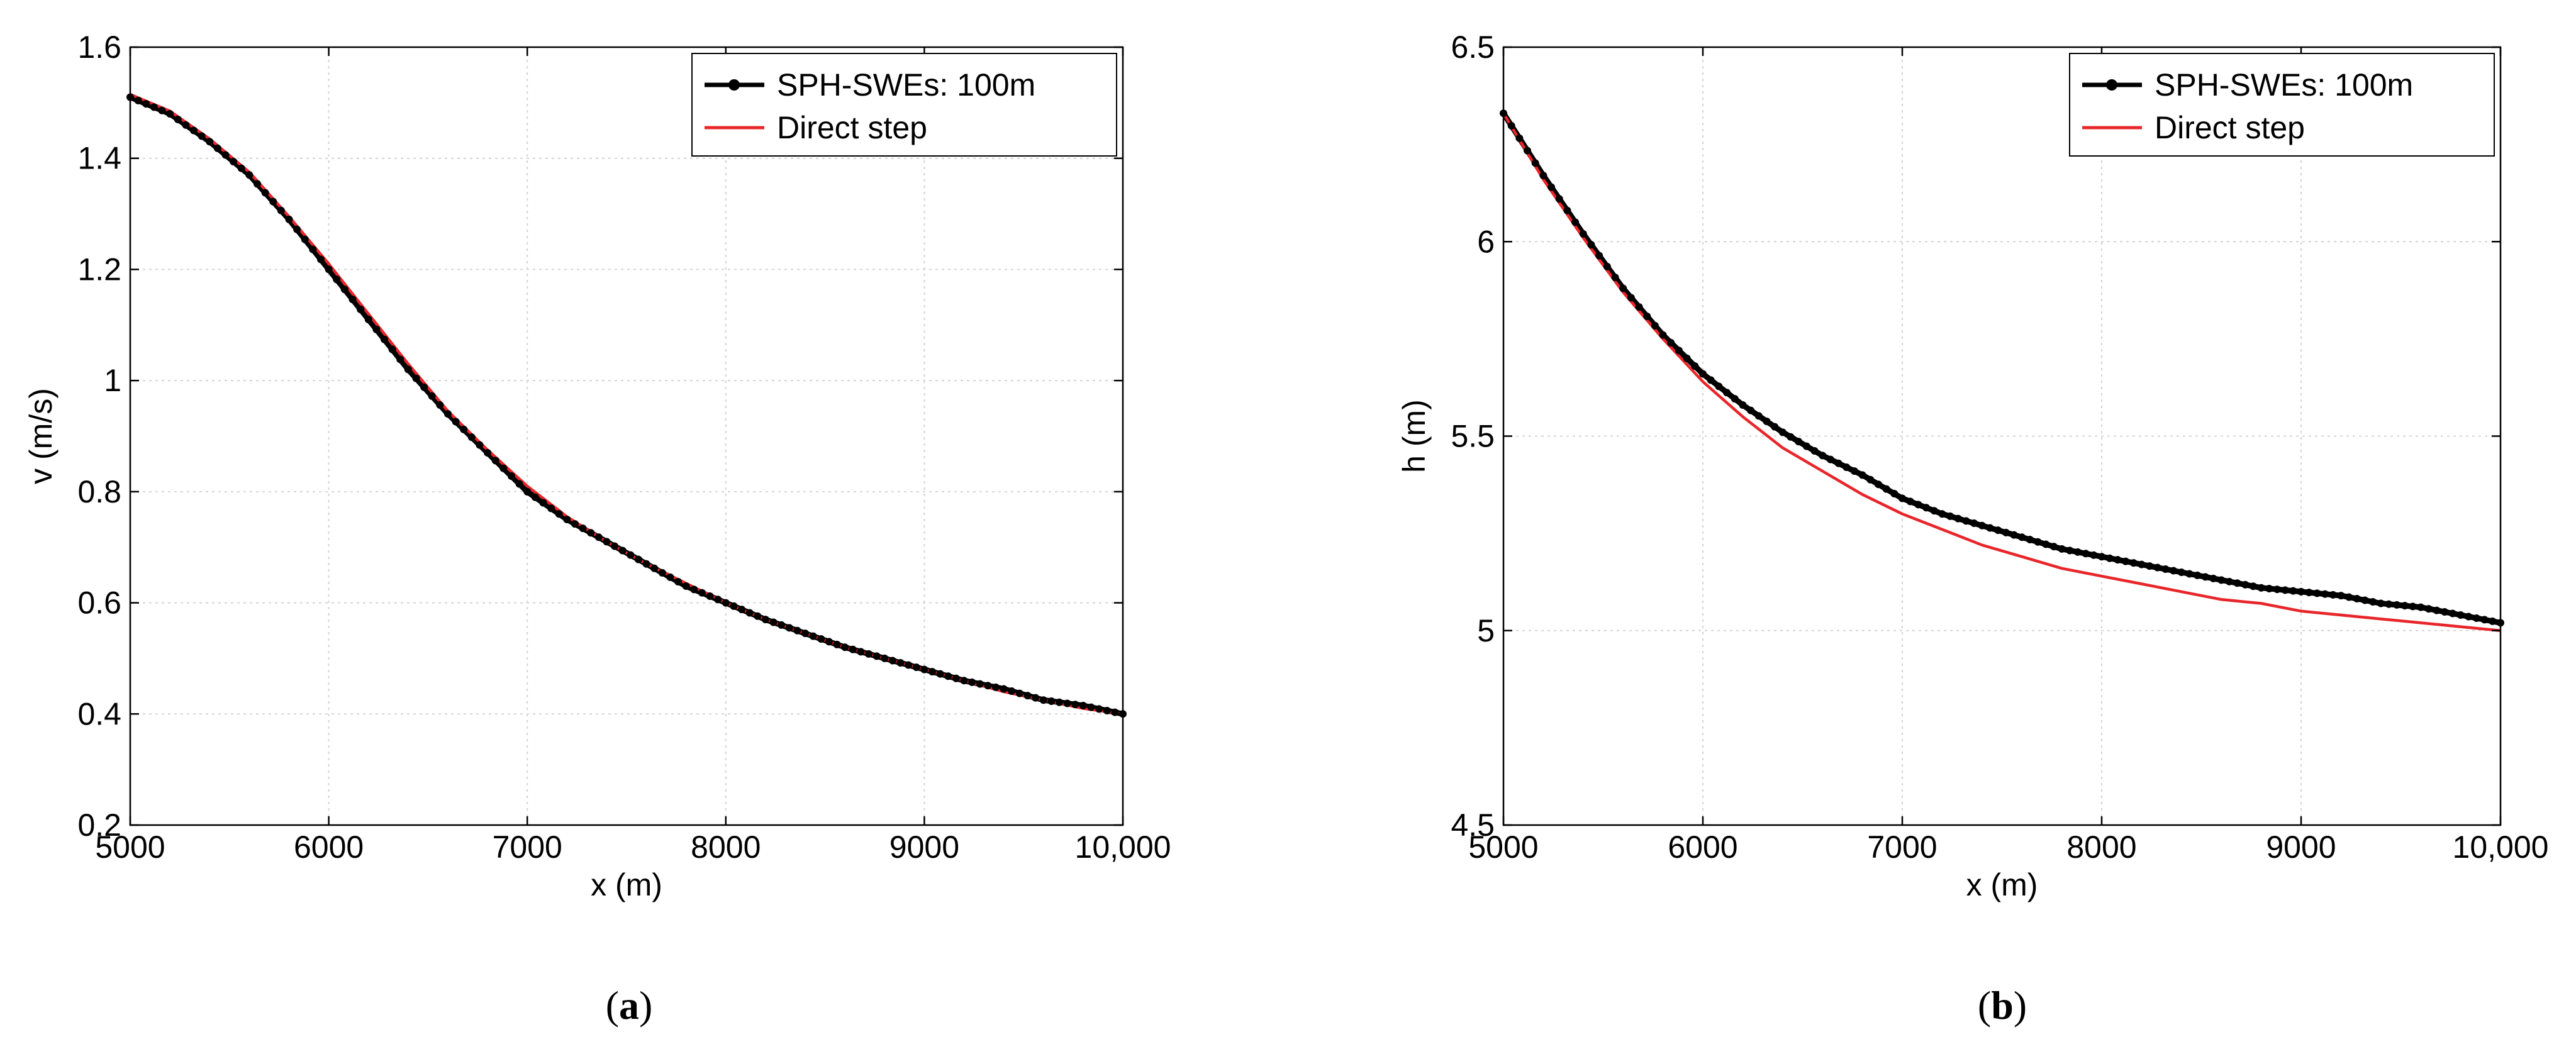 The width and height of the screenshot is (2576, 1037). What do you see at coordinates (1486, 241) in the screenshot?
I see `y-tick-label: 6` at bounding box center [1486, 241].